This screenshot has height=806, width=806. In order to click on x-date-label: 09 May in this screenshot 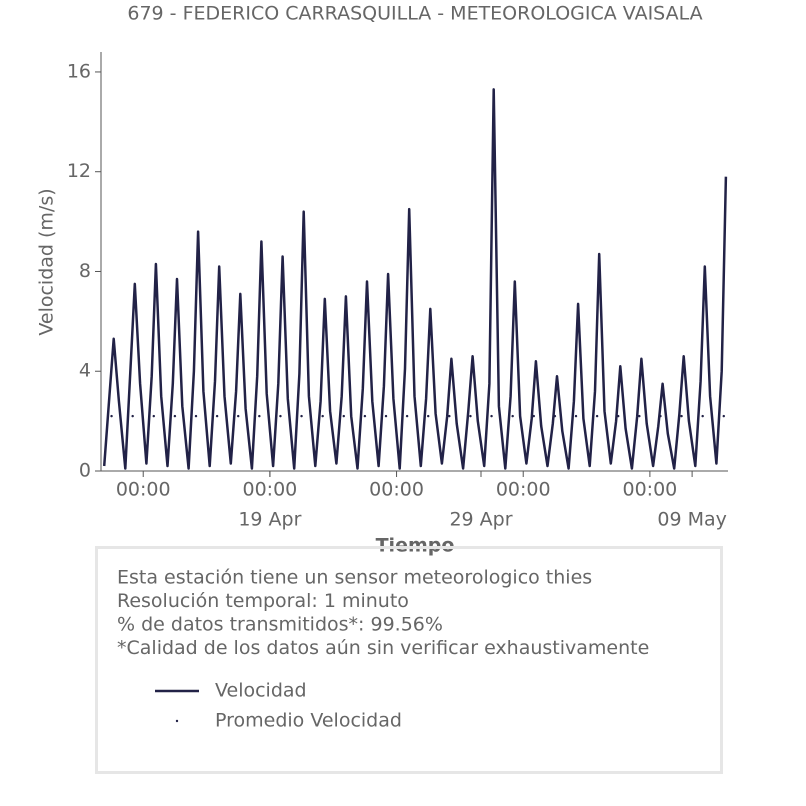, I will do `click(692, 520)`.